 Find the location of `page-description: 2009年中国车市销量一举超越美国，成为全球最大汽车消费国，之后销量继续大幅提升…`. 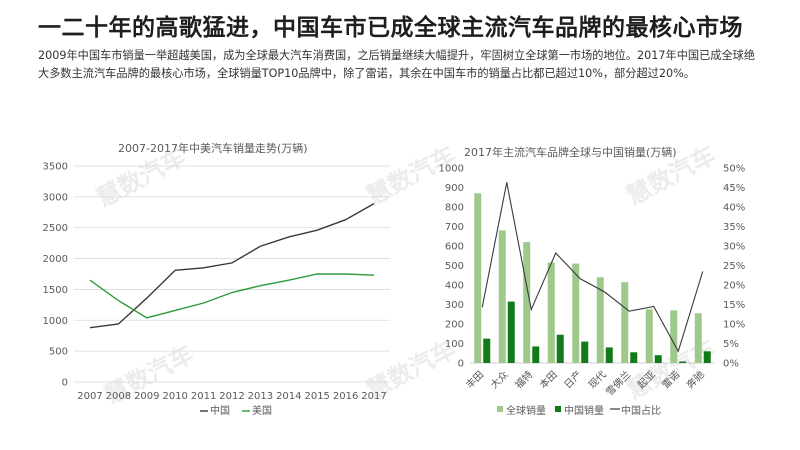

page-description: 2009年中国车市销量一举超越美国，成为全球最大汽车消费国，之后销量继续大幅提升… is located at coordinates (397, 64).